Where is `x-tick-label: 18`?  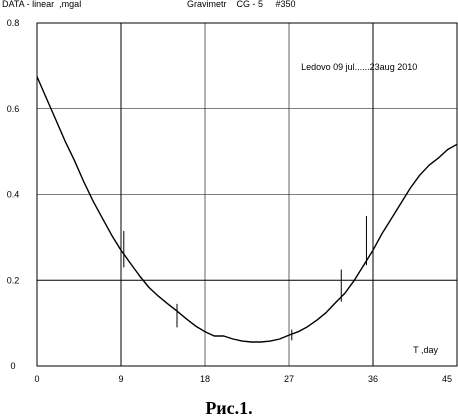 x-tick-label: 18 is located at coordinates (205, 379).